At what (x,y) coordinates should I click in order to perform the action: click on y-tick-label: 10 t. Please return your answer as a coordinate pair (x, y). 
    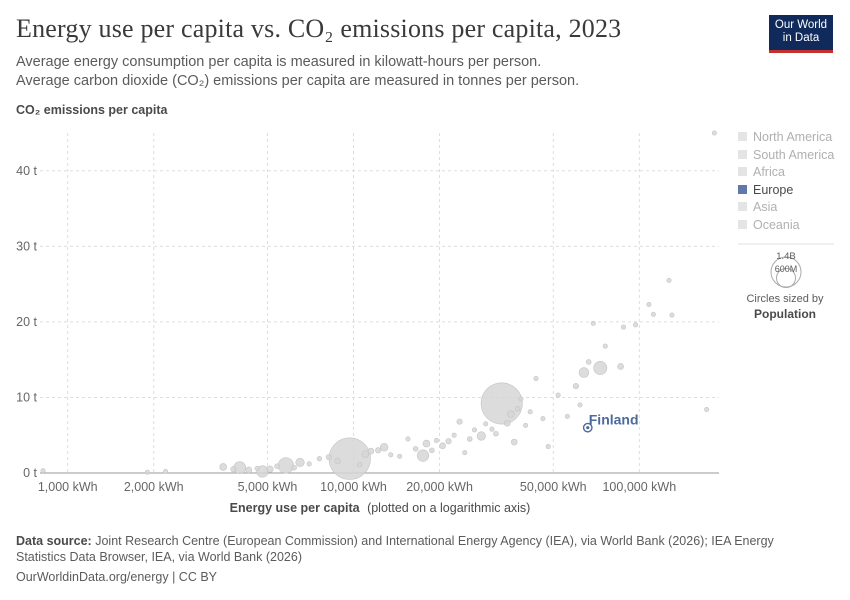
    Looking at the image, I should click on (26, 397).